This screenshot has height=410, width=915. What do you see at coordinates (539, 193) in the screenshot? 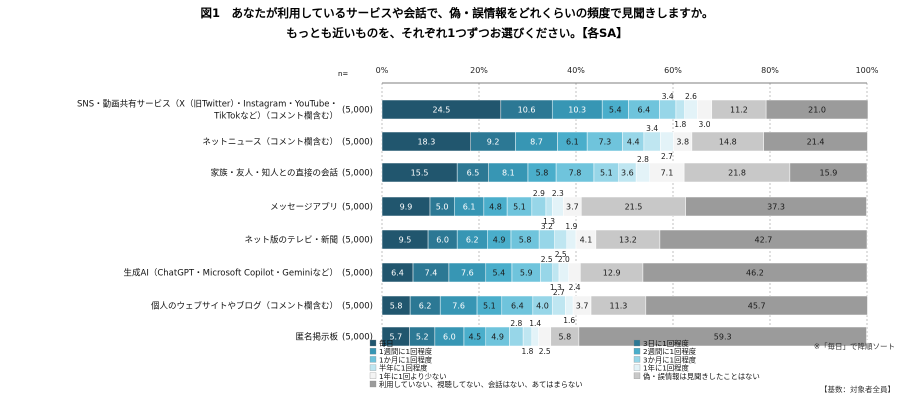
I see `data-label-small: 2.9` at bounding box center [539, 193].